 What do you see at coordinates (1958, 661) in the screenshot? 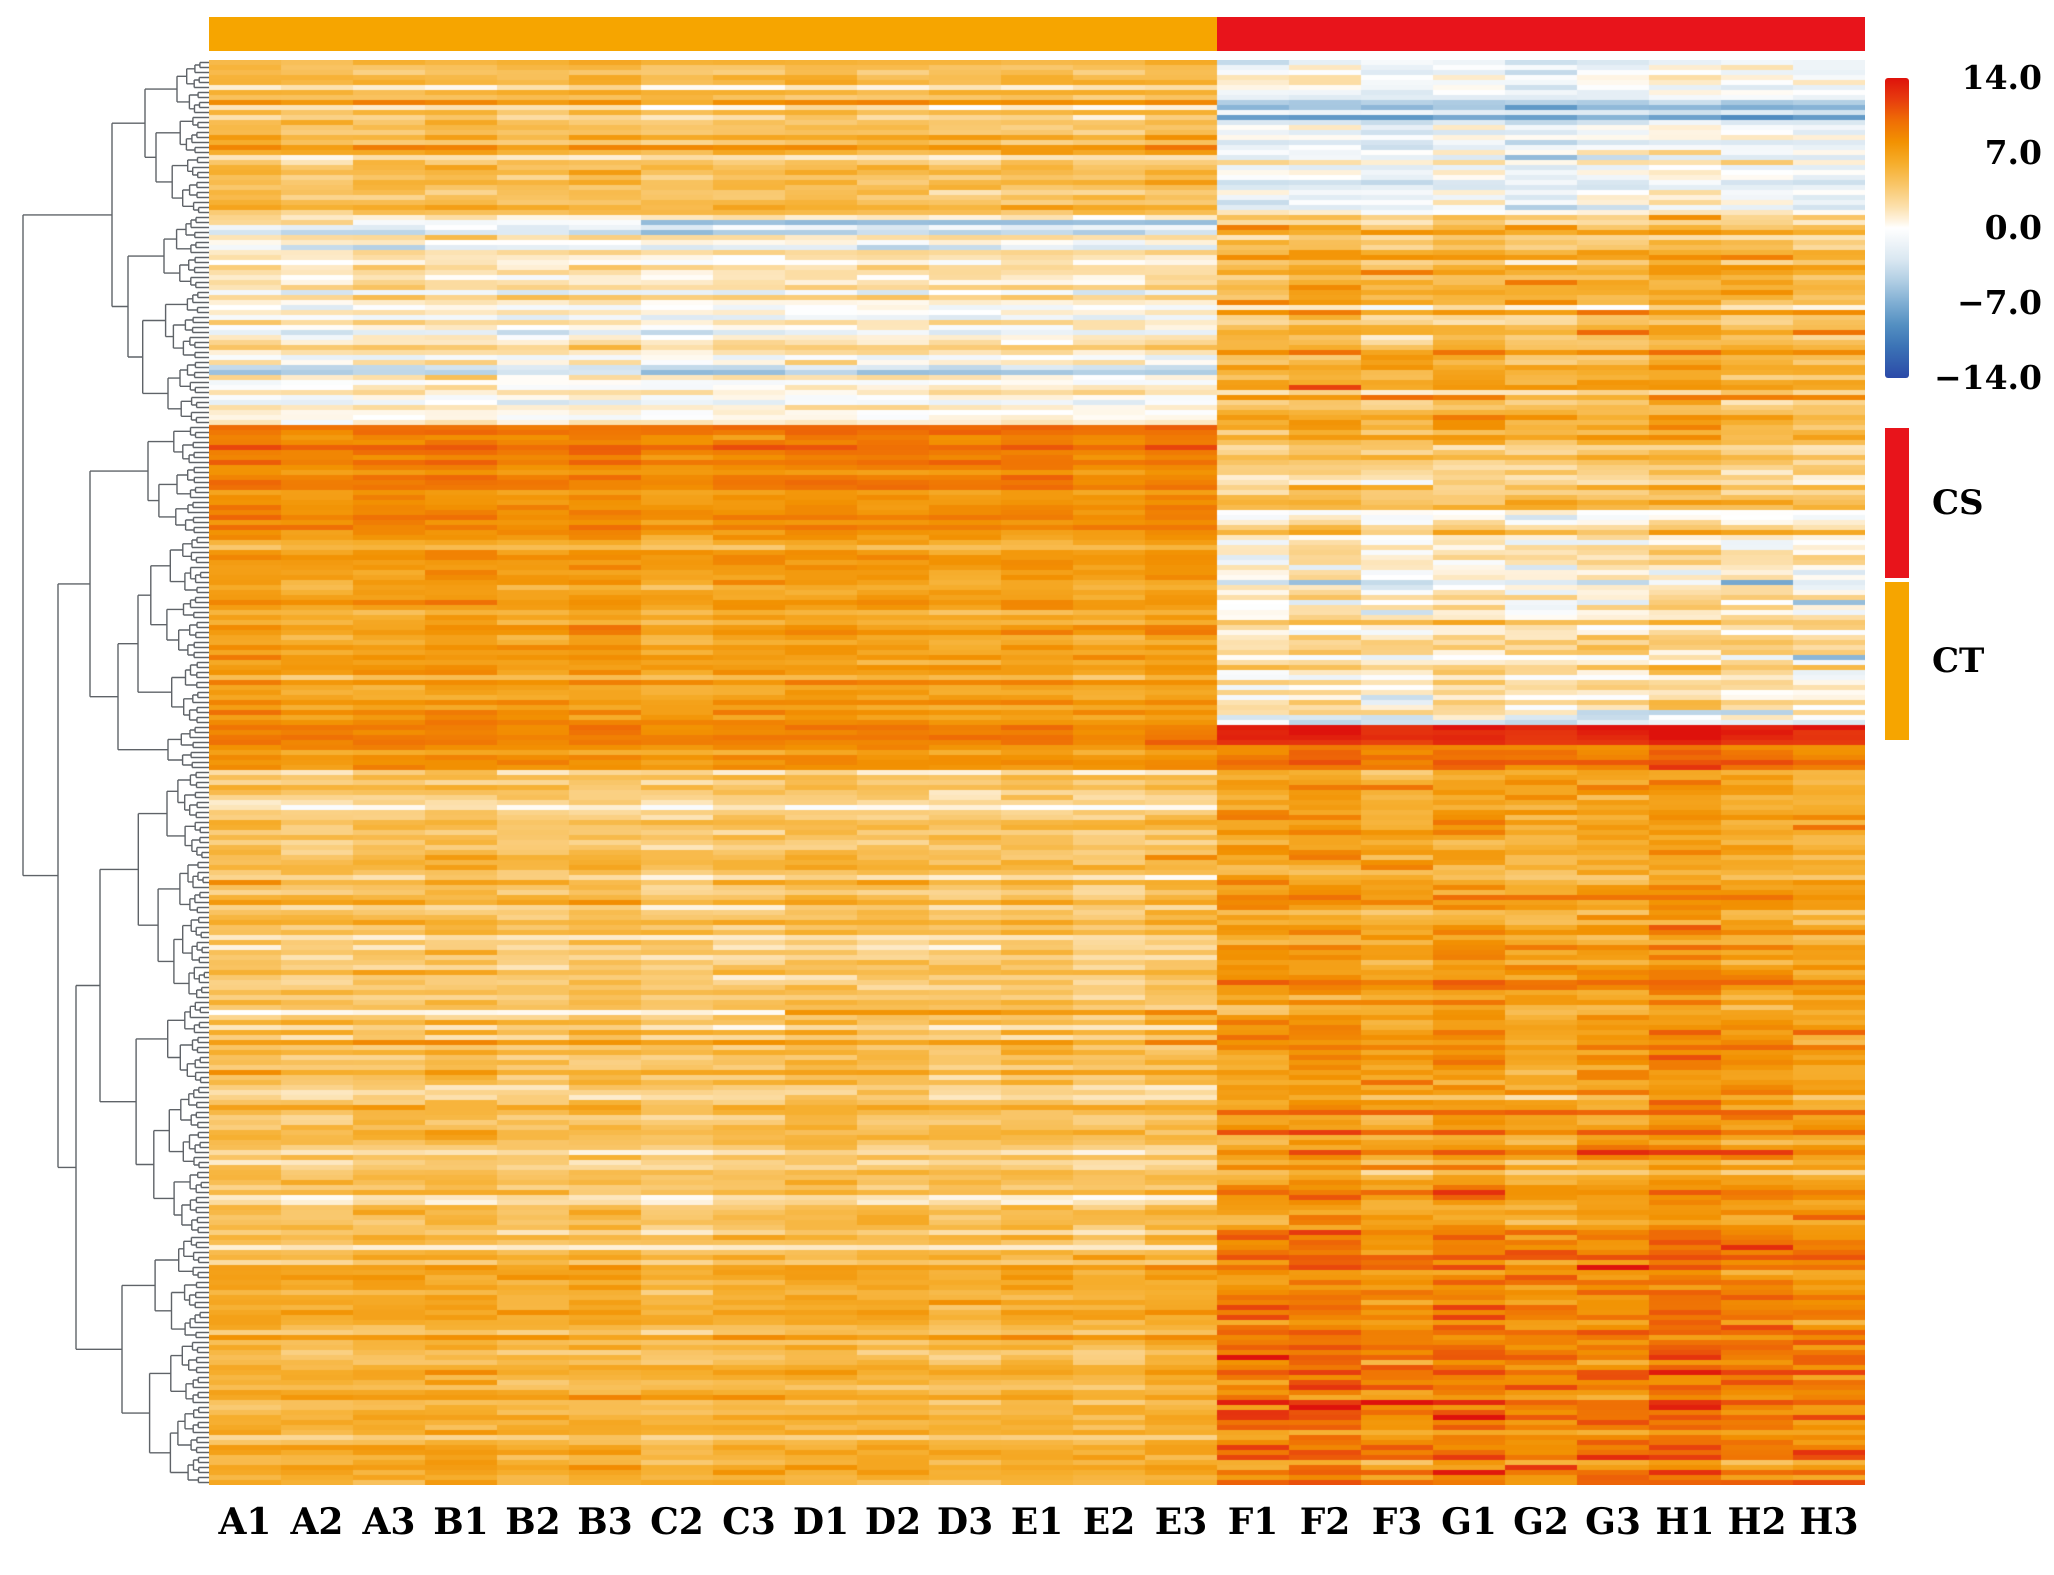
I see `legend-label-ct: CT` at bounding box center [1958, 661].